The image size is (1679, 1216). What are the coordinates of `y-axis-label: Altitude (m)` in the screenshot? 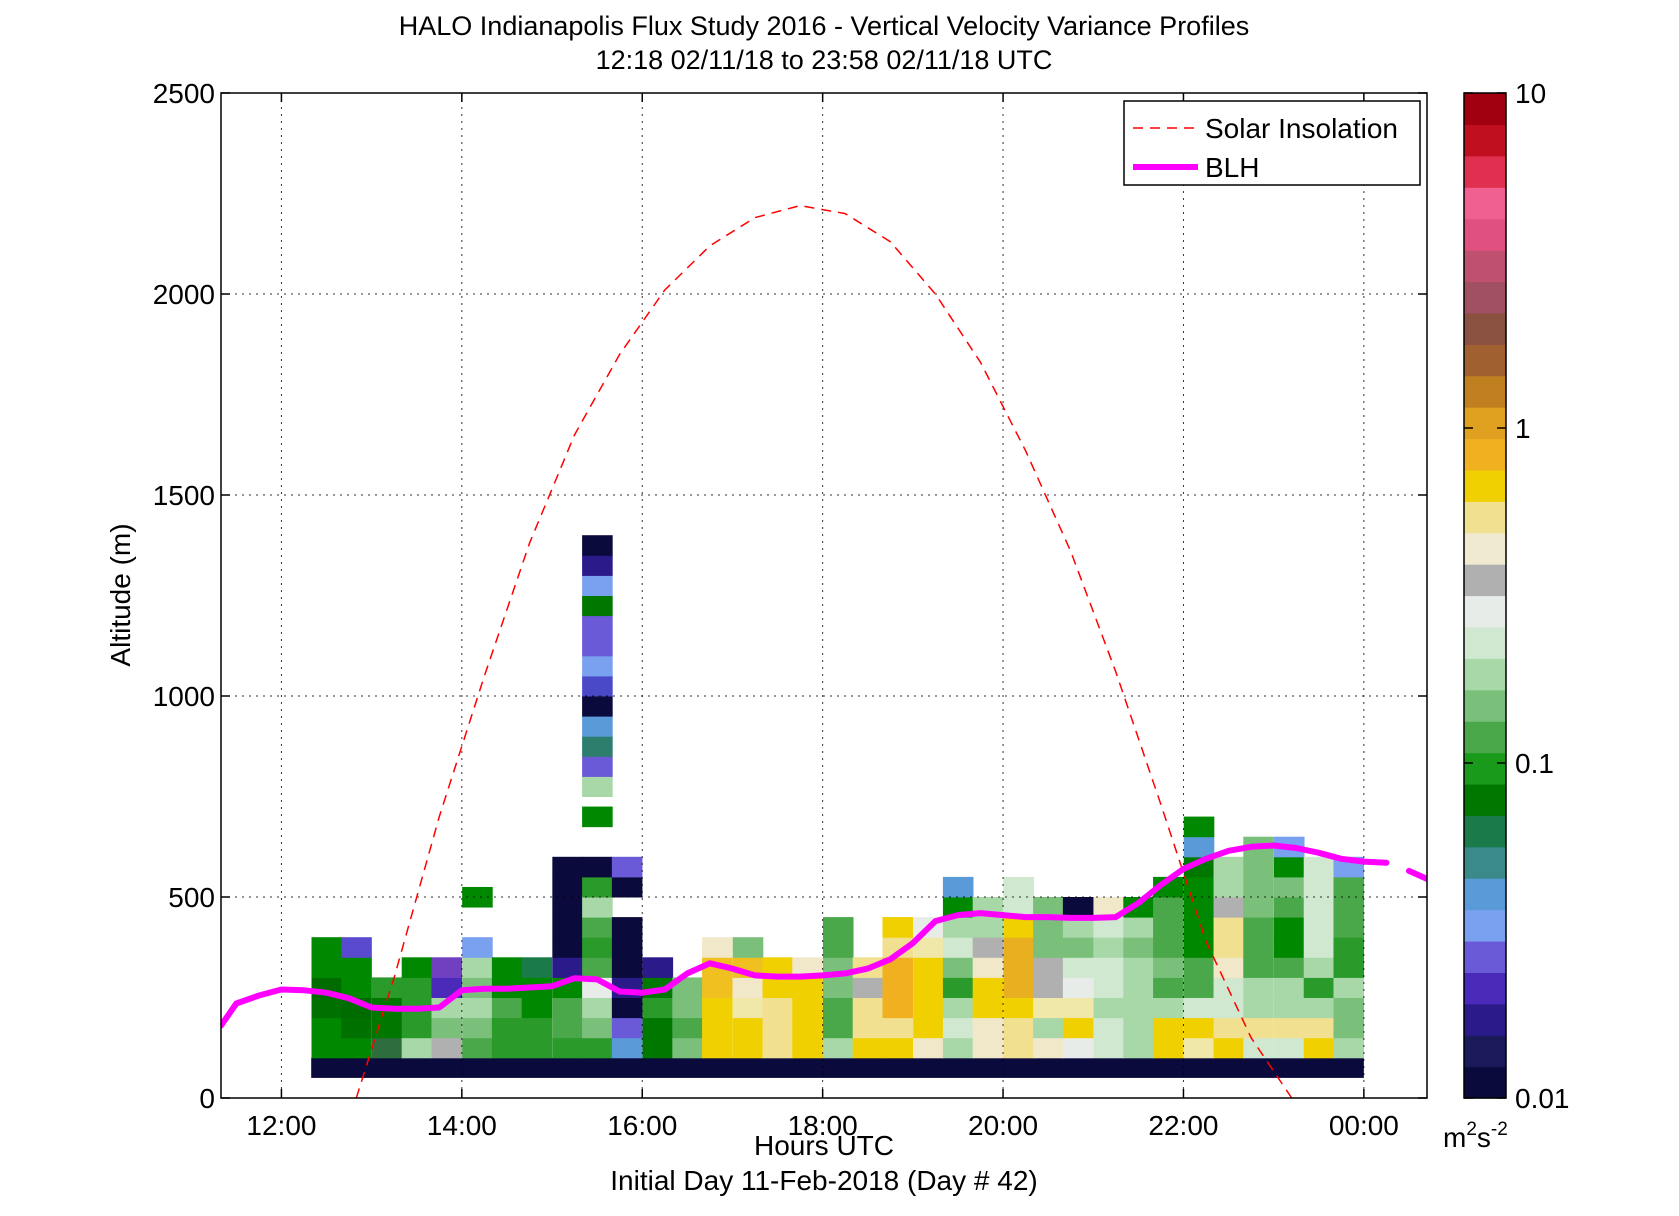 It's located at (120, 594).